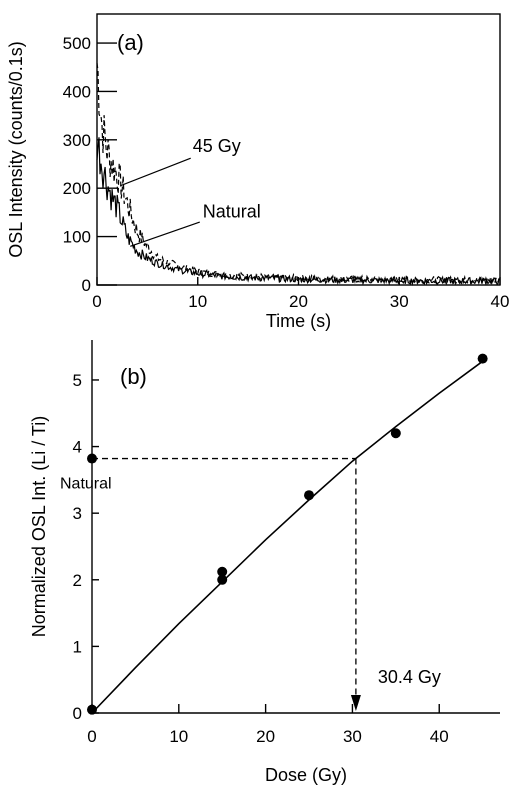 The height and width of the screenshot is (793, 515). Describe the element at coordinates (130, 42) in the screenshot. I see `panel-a-label: (a)` at that location.